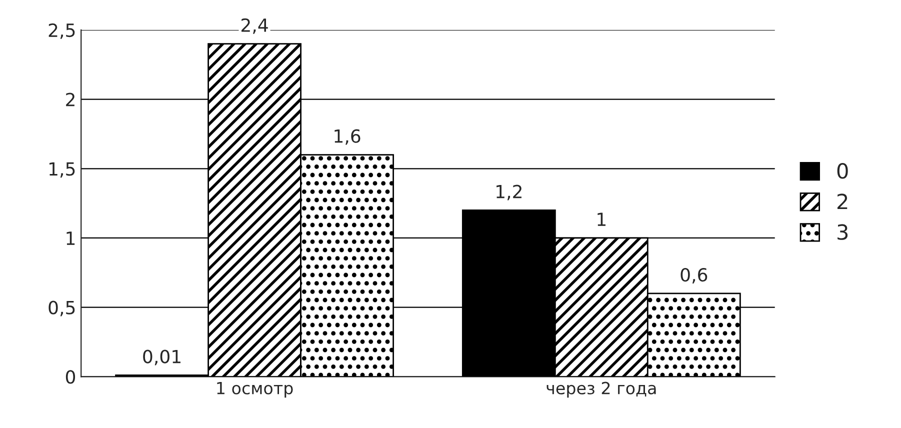 Image resolution: width=901 pixels, height=428 pixels. What do you see at coordinates (842, 171) in the screenshot?
I see `legend-label: 0` at bounding box center [842, 171].